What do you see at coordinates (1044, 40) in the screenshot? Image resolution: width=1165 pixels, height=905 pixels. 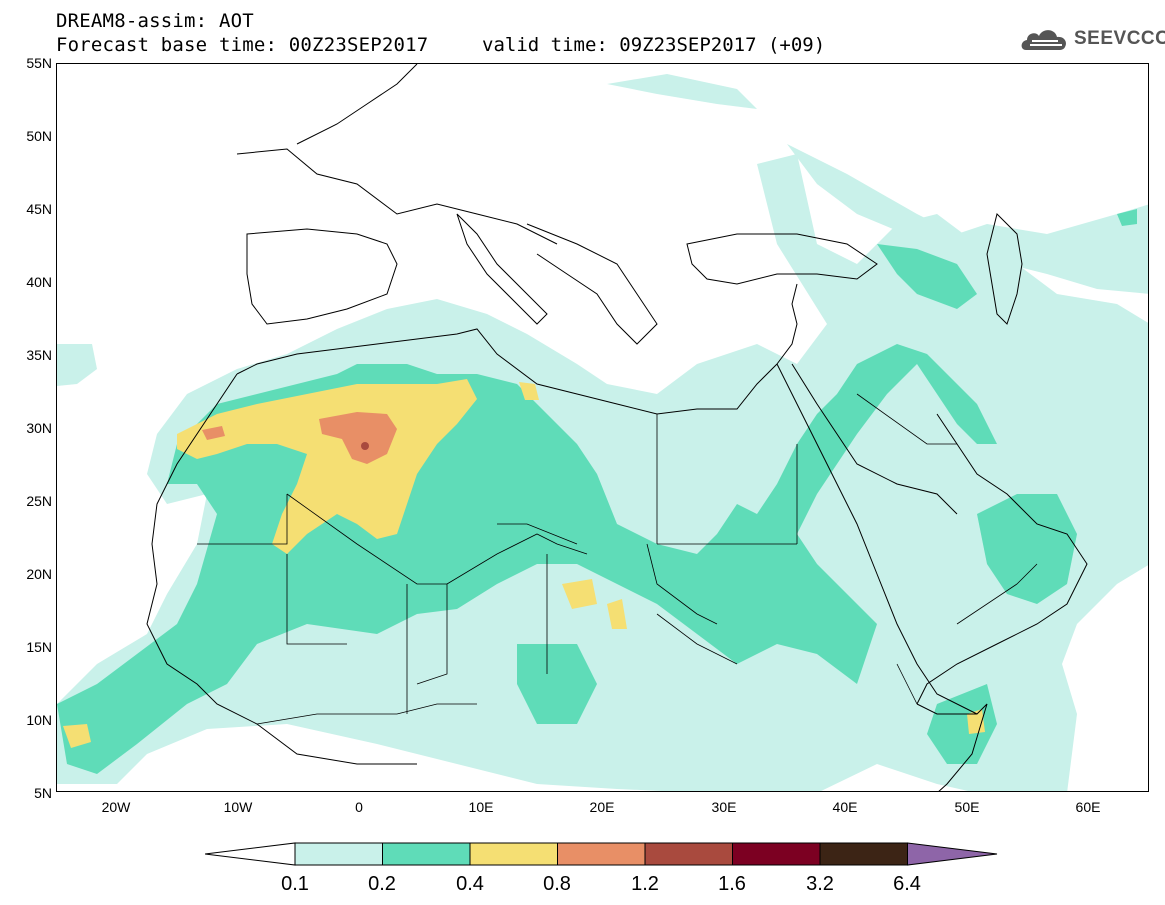 I see `cloud-icon` at bounding box center [1044, 40].